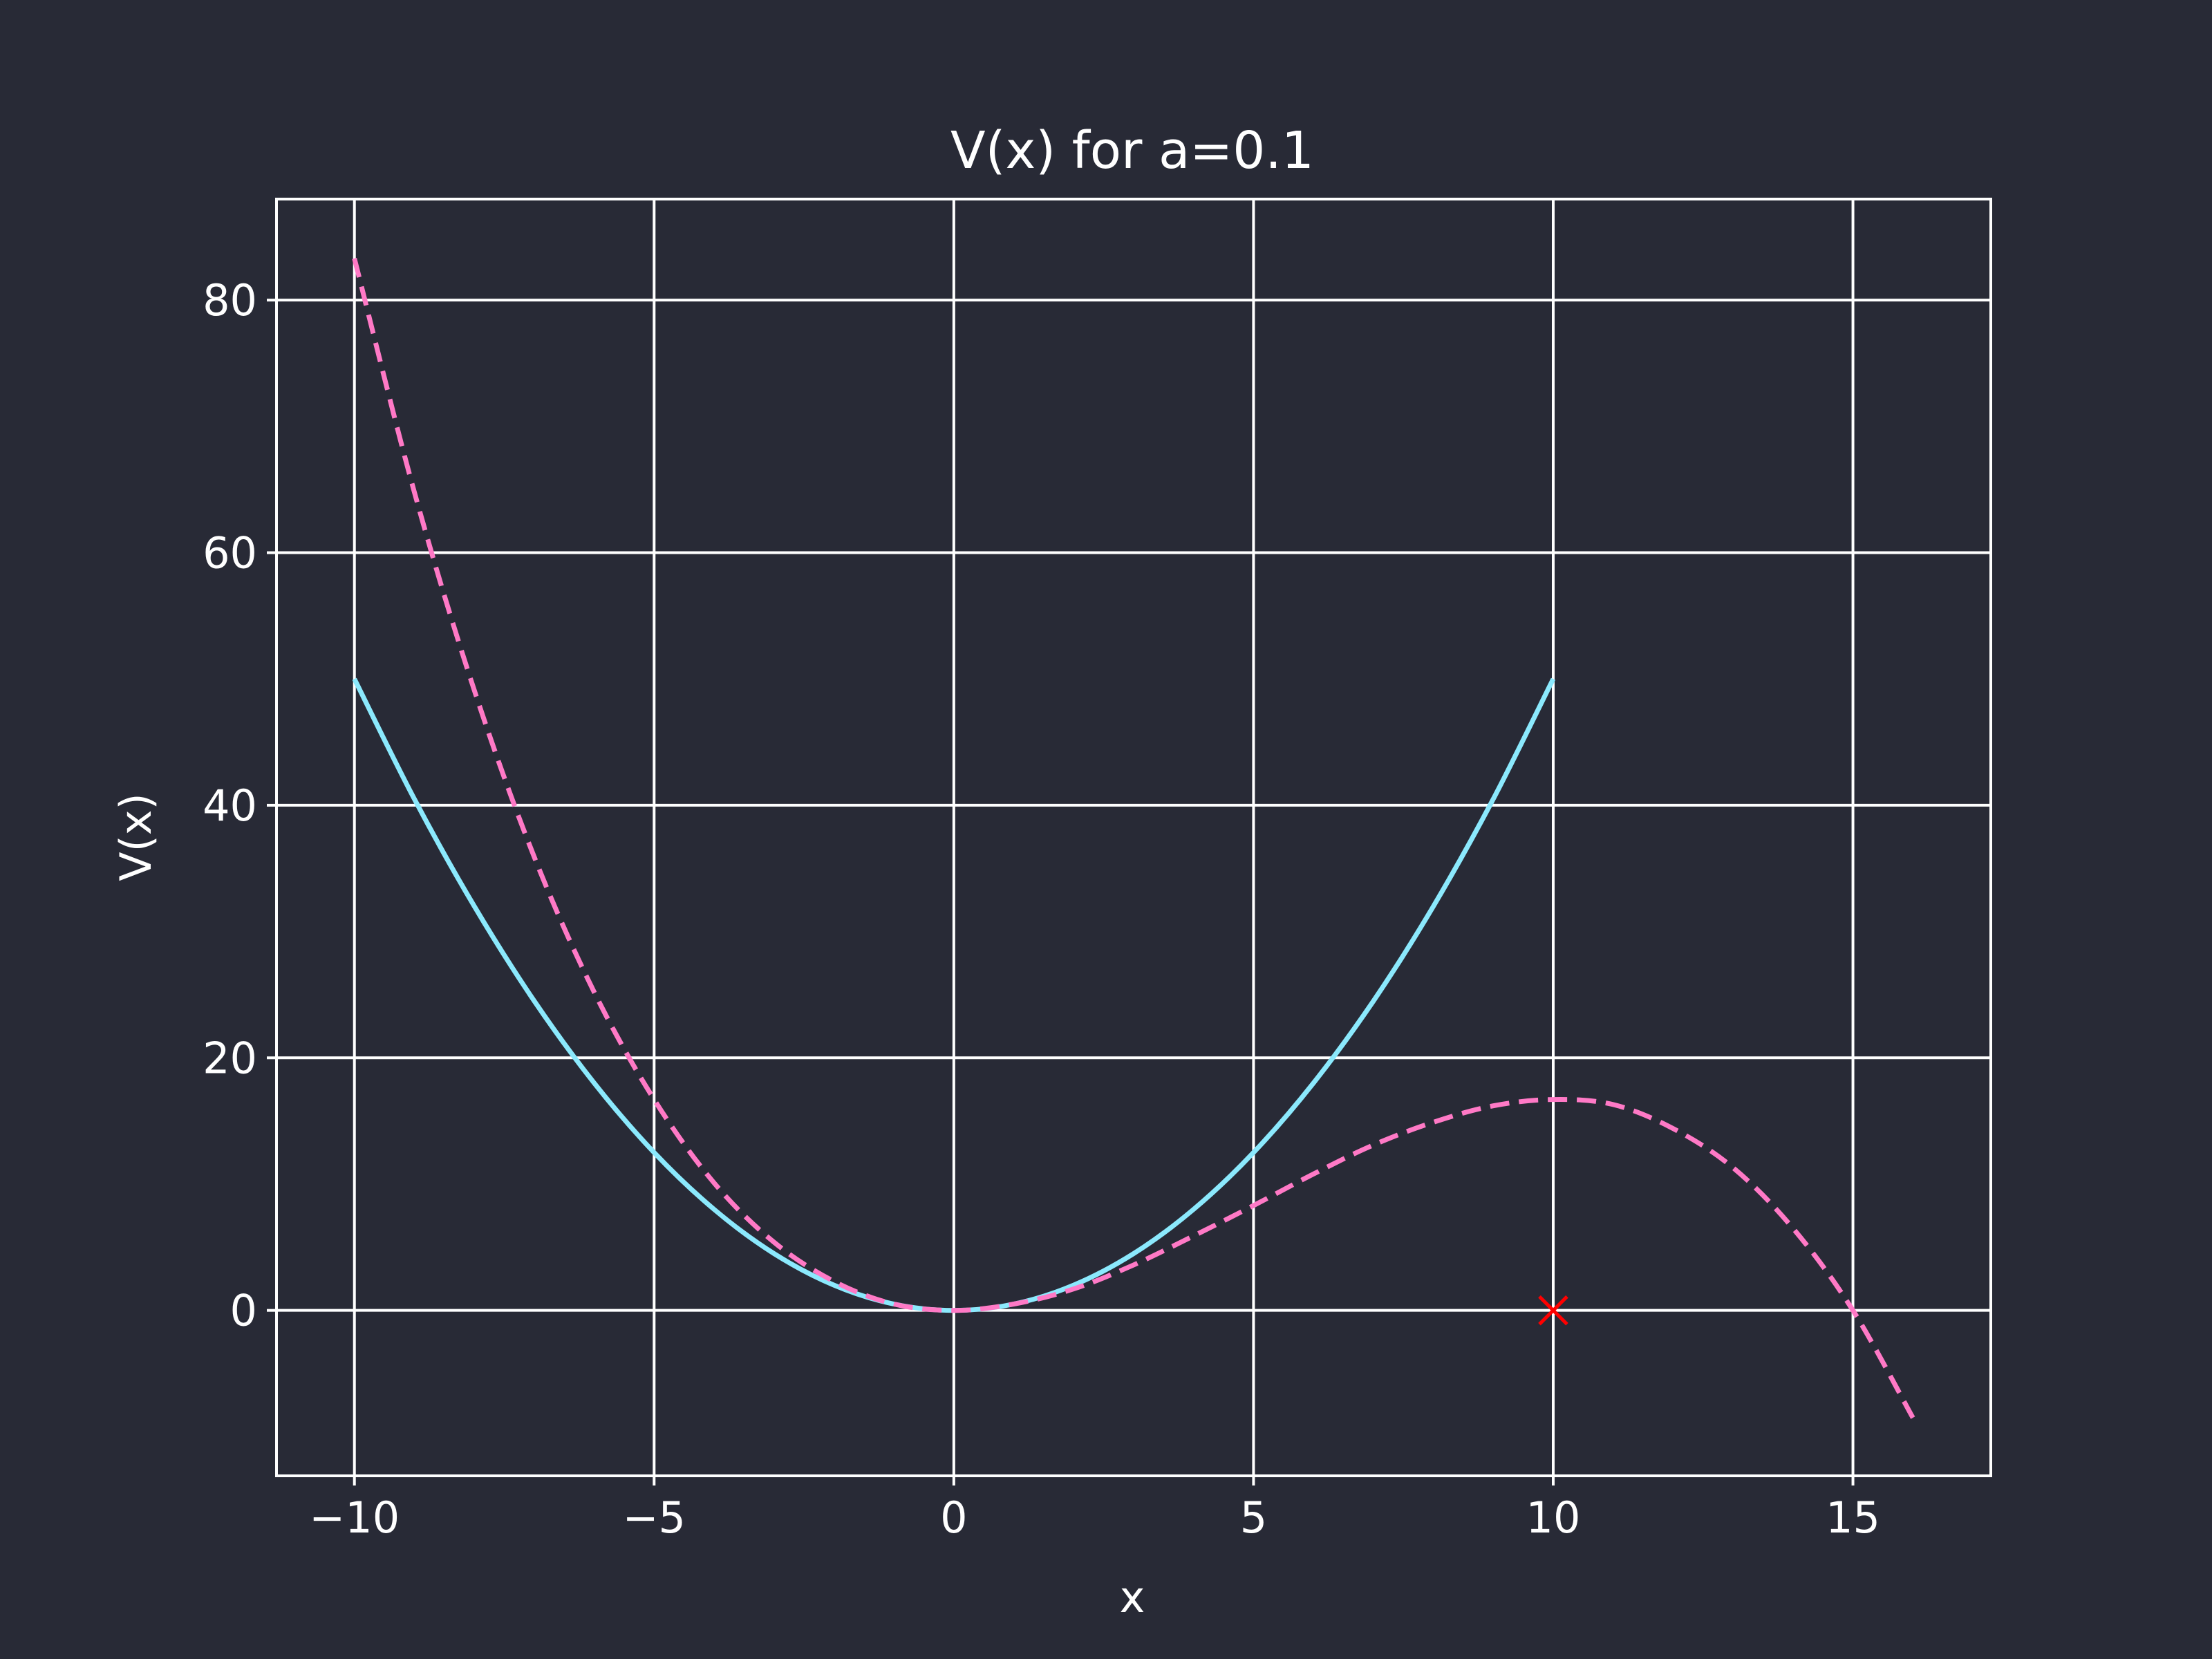 Image resolution: width=2212 pixels, height=1659 pixels. I want to click on chart-title: V(x) for a=0.1, so click(1132, 150).